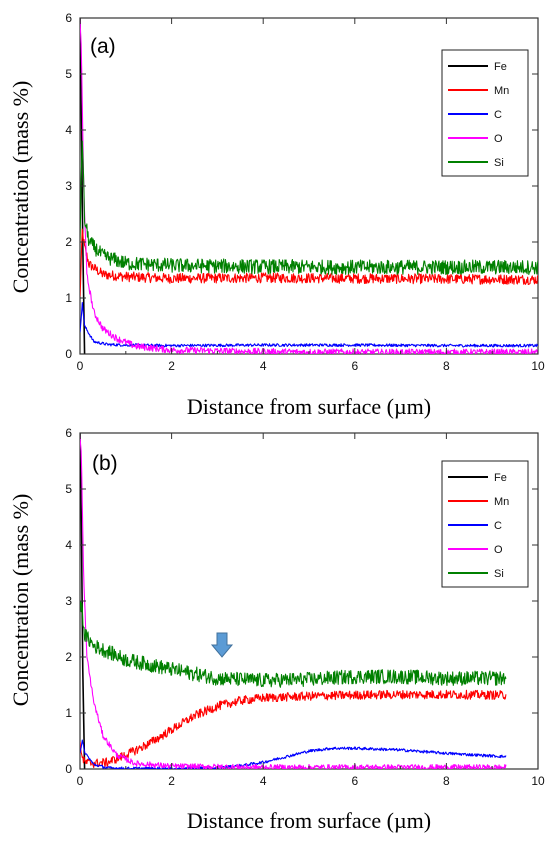 The image size is (550, 849). I want to click on panel-b-annotation, so click(222, 645).